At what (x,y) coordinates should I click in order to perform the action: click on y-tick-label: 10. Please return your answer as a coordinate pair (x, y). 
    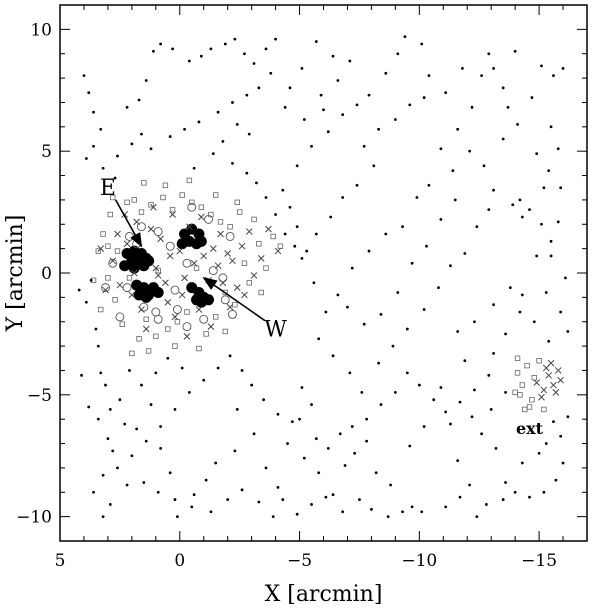
    Looking at the image, I should click on (41, 30).